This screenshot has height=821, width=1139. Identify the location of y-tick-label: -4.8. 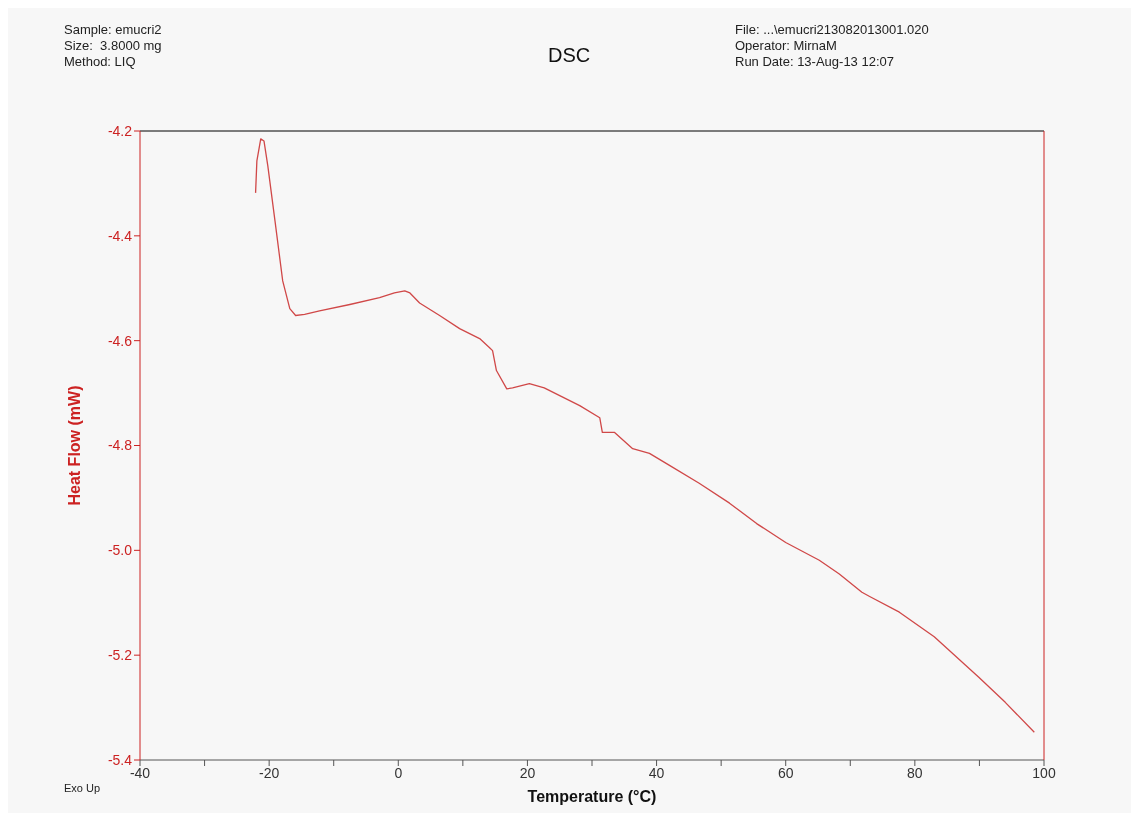
(120, 445).